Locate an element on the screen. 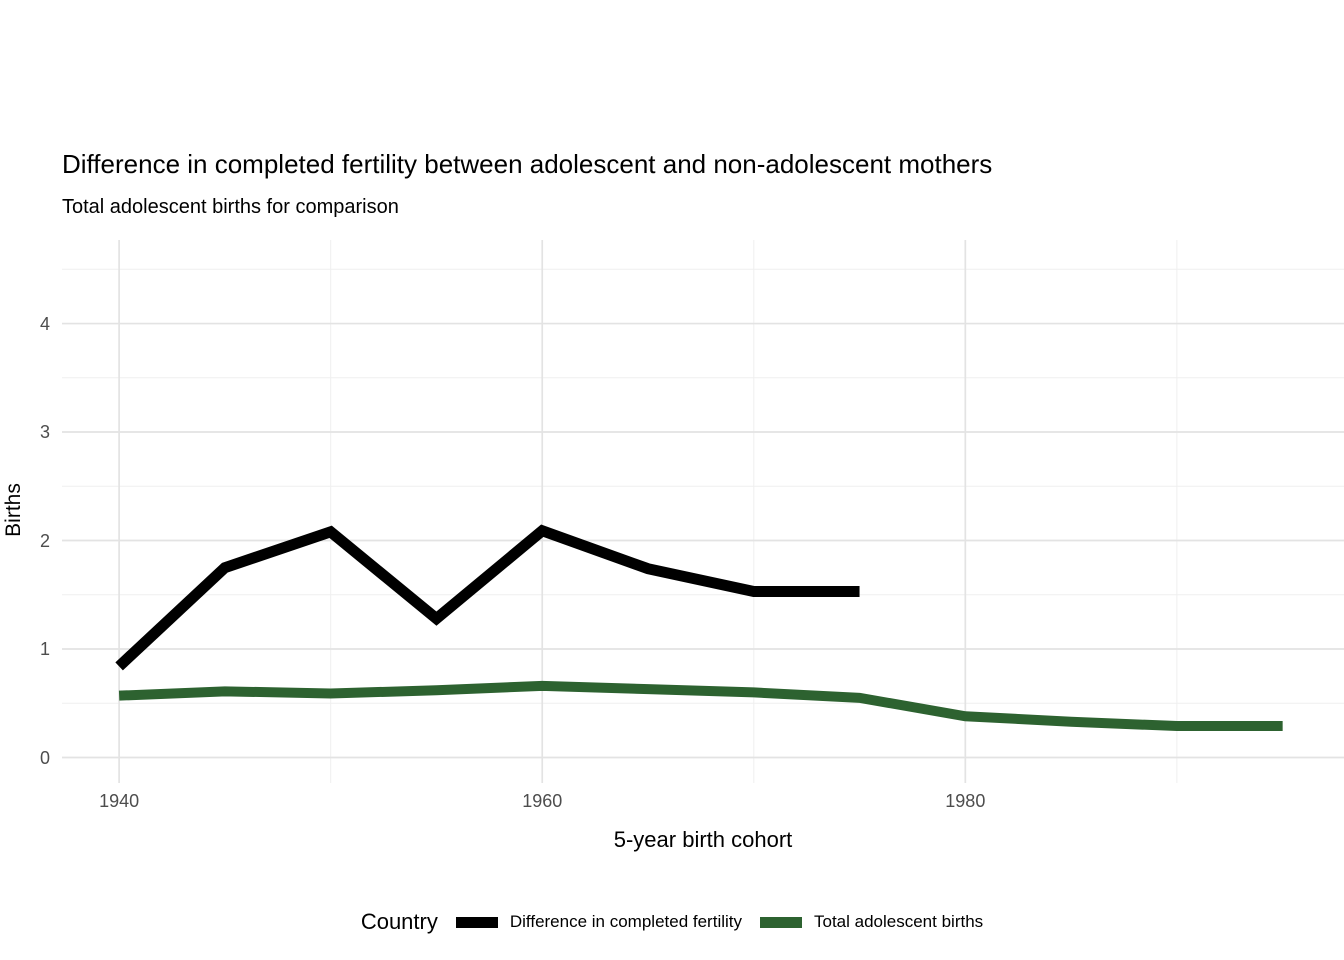 The width and height of the screenshot is (1344, 960). x-axis-title: 5-year birth cohort is located at coordinates (703, 839).